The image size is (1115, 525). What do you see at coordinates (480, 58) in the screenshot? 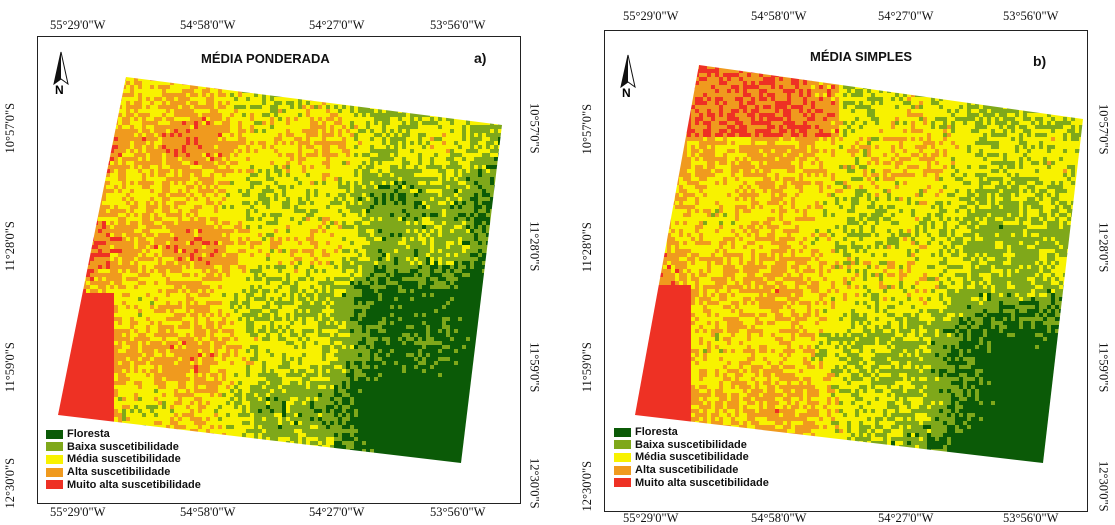
I see `panel-a-letter: a)` at bounding box center [480, 58].